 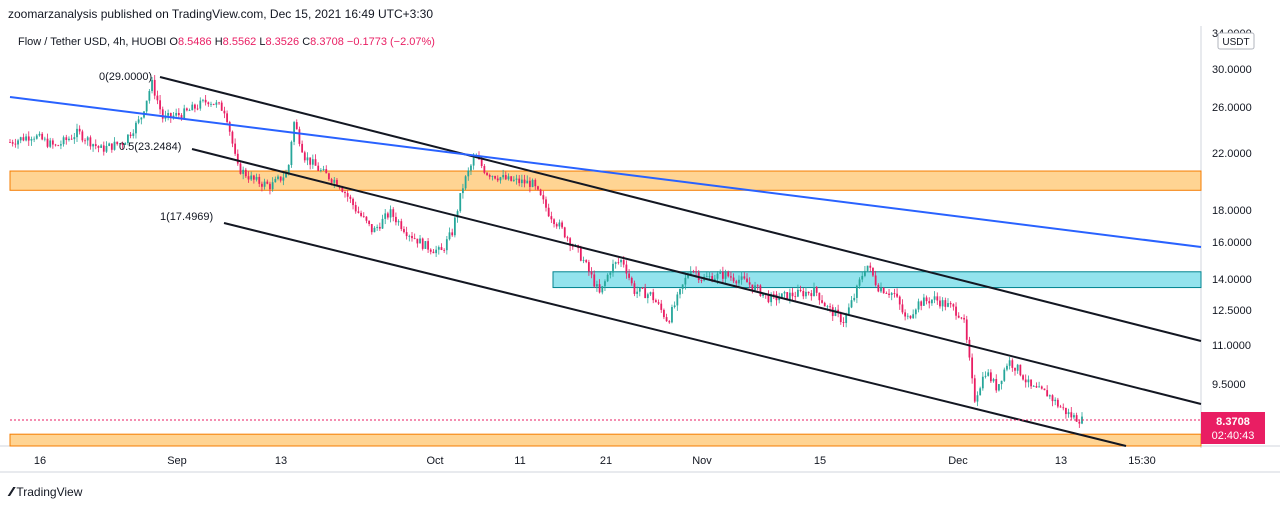 What do you see at coordinates (1236, 41) in the screenshot?
I see `currency-badge` at bounding box center [1236, 41].